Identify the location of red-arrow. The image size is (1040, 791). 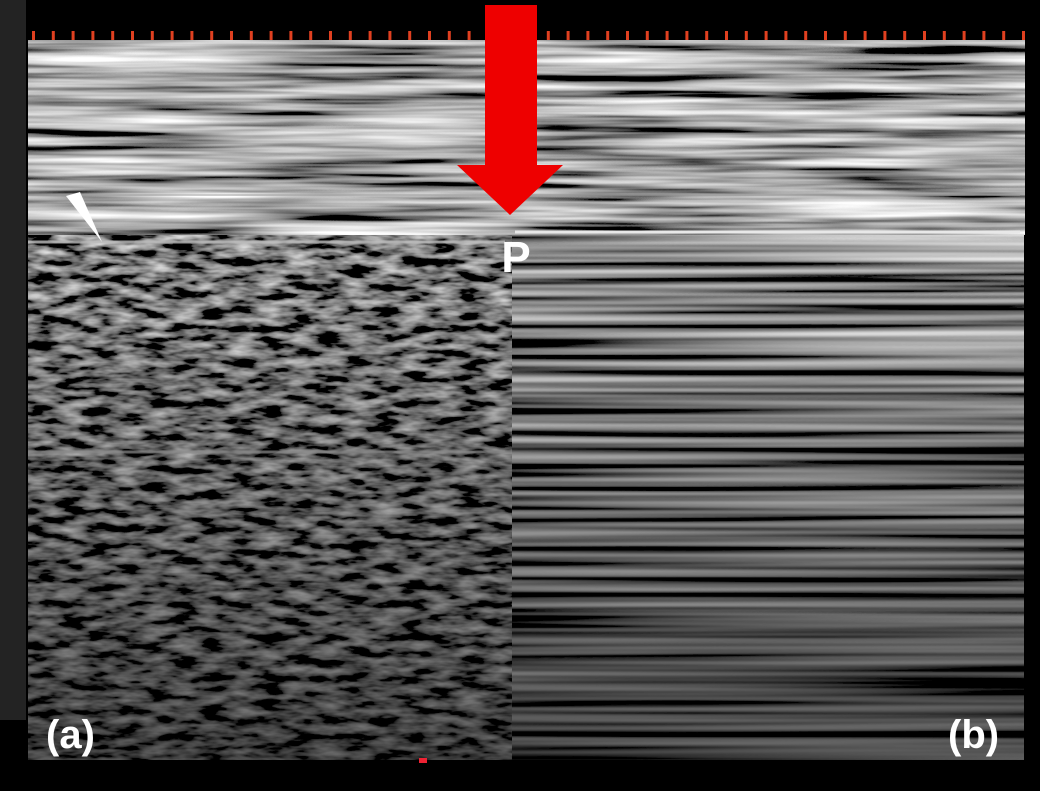
(510, 110).